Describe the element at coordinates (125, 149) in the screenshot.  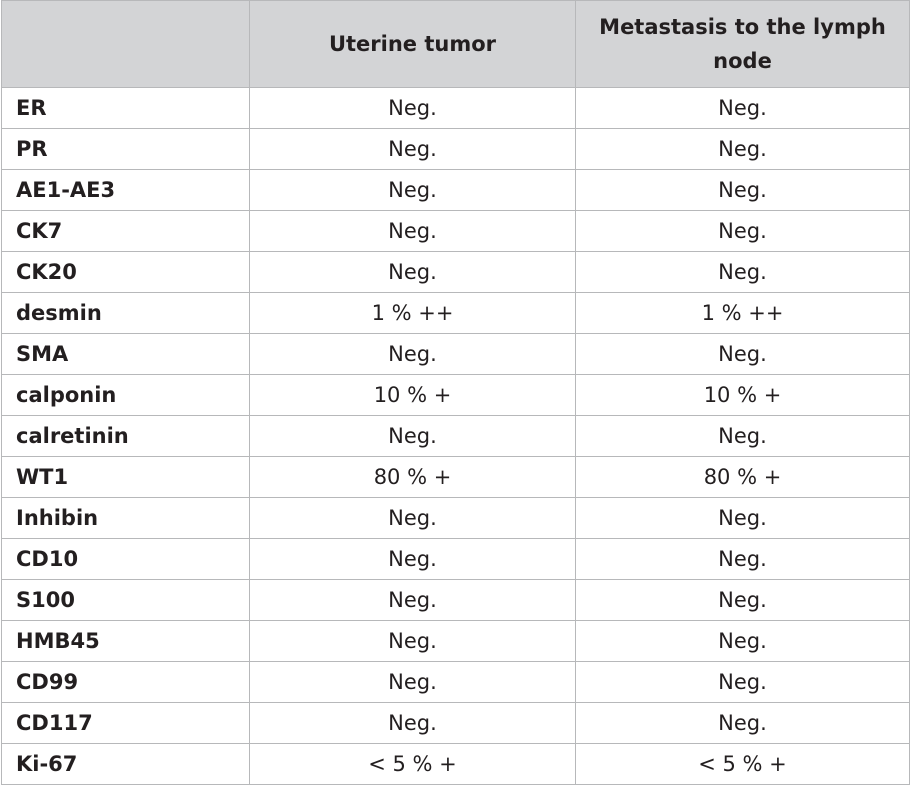
I see `marker-cell: PR` at that location.